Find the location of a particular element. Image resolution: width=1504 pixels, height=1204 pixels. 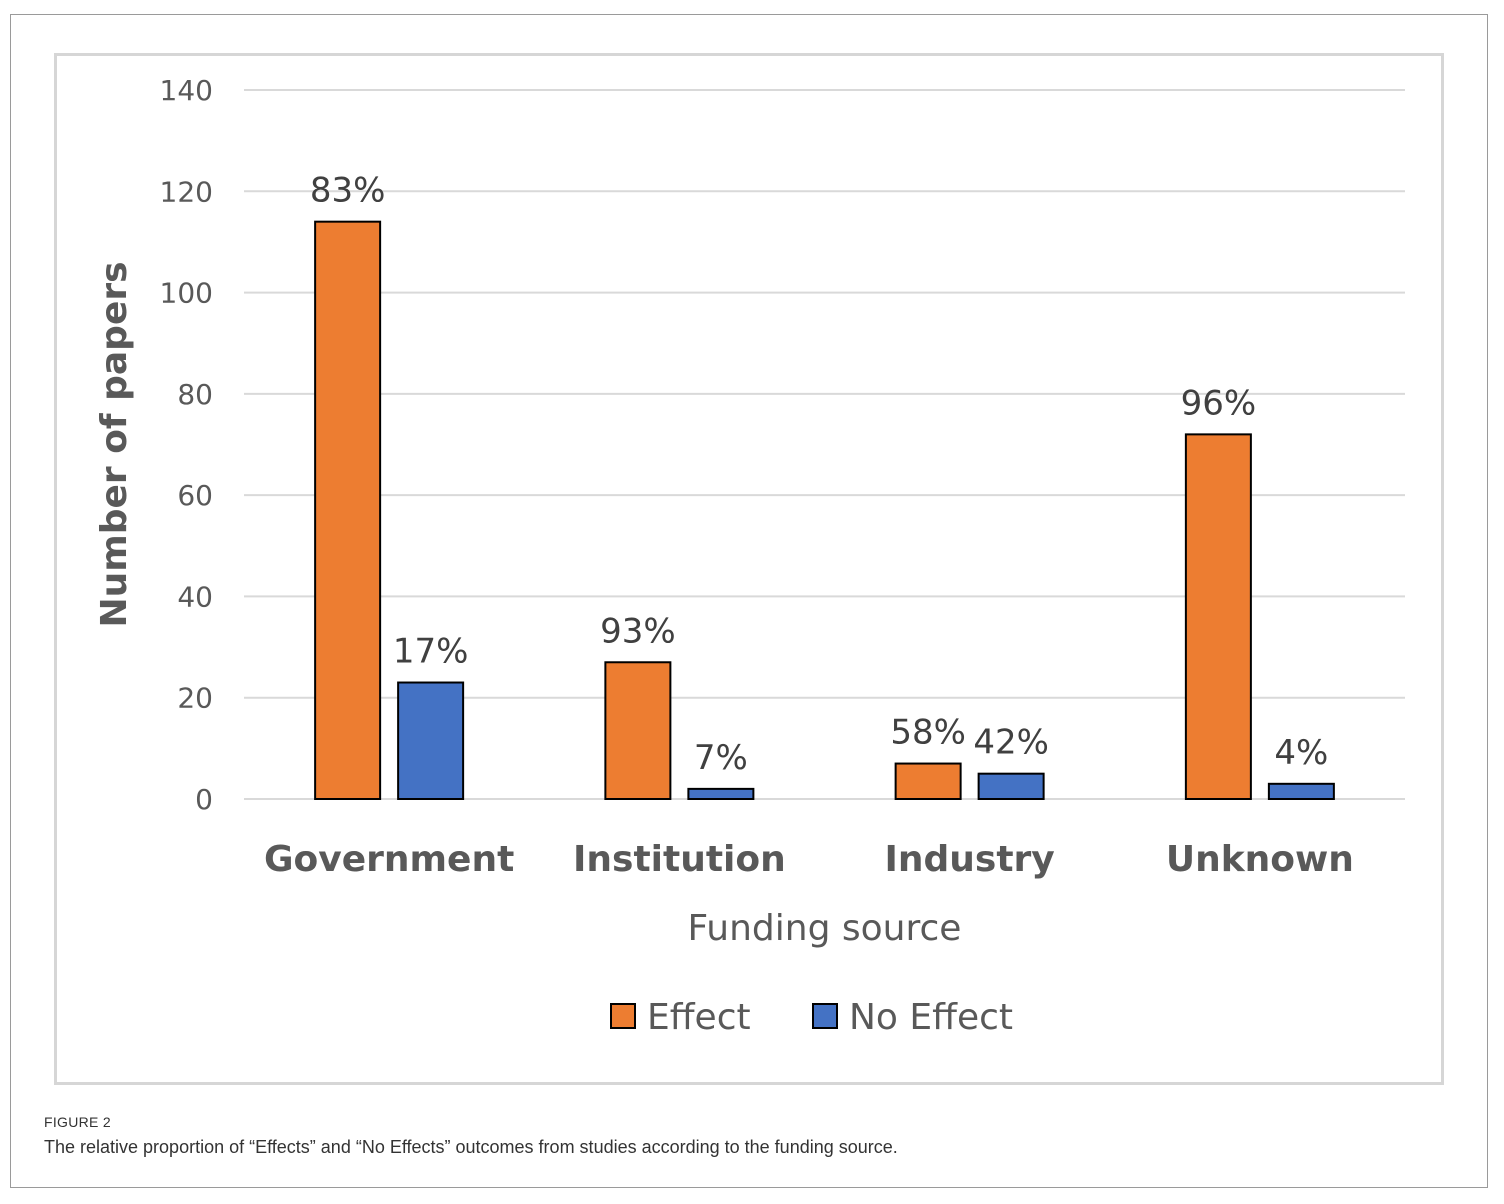

data-label: 7% is located at coordinates (721, 758).